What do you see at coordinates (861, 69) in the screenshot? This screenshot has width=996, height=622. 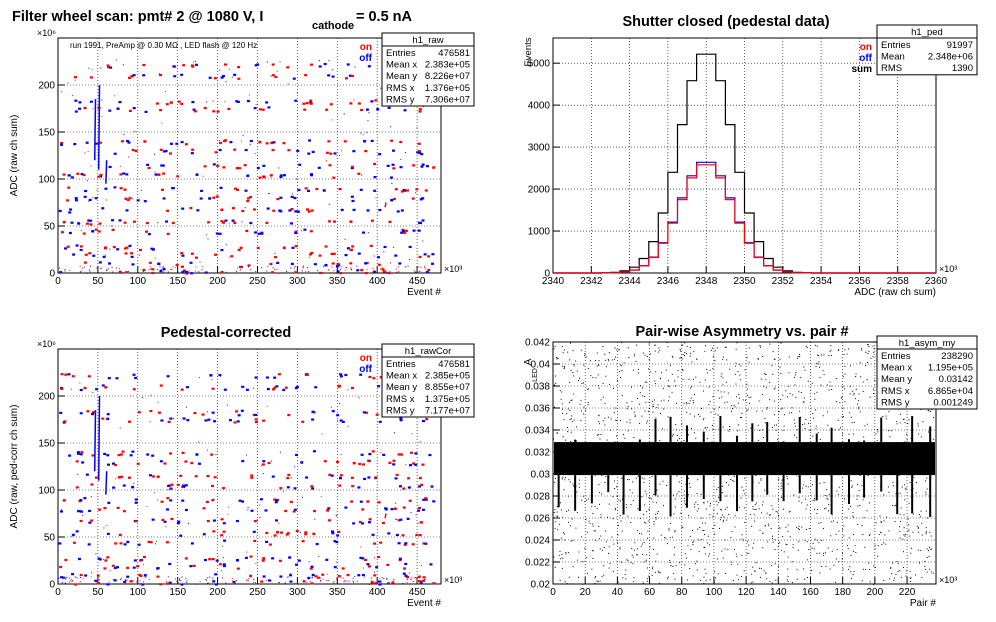 I see `legend-sum: sum` at bounding box center [861, 69].